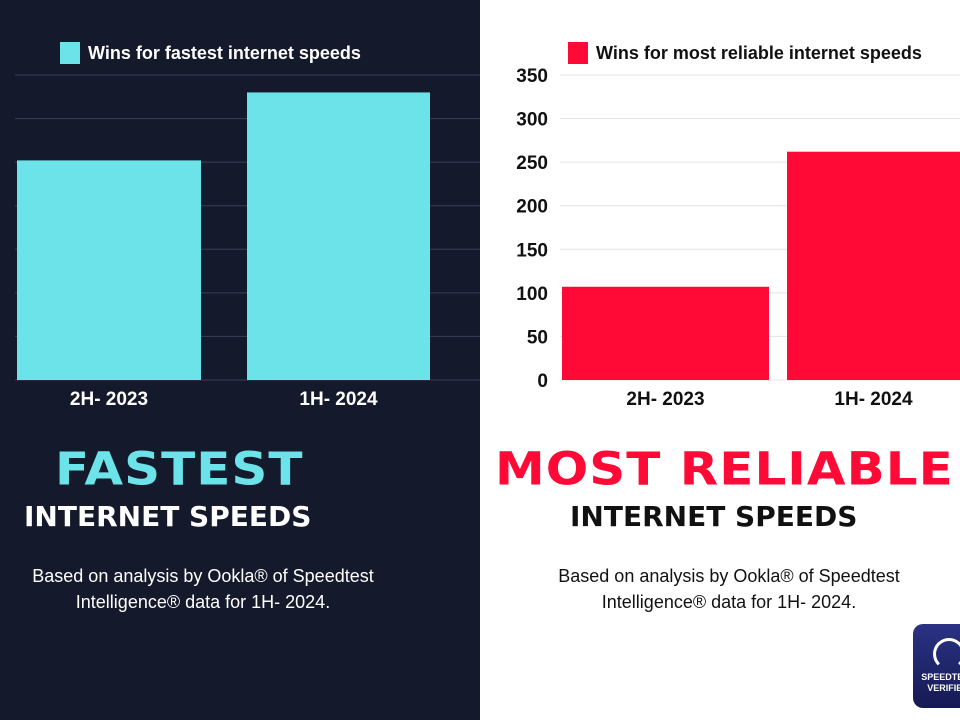 The image size is (960, 720). What do you see at coordinates (532, 207) in the screenshot?
I see `y-tick-label: 200` at bounding box center [532, 207].